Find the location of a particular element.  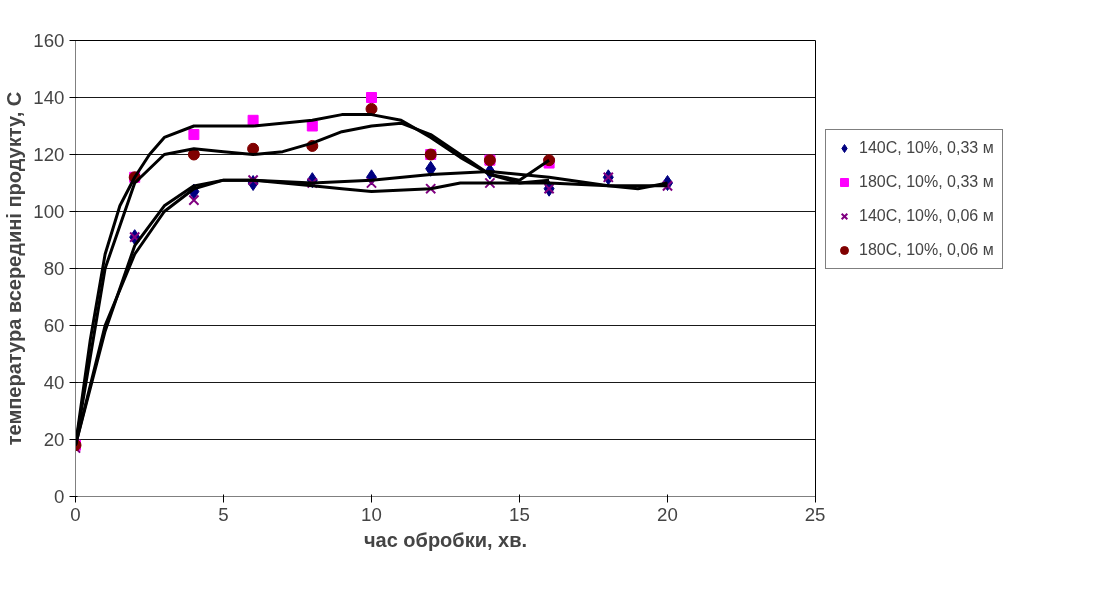

y-axis-title: температура всередині продукту, С is located at coordinates (14, 268).